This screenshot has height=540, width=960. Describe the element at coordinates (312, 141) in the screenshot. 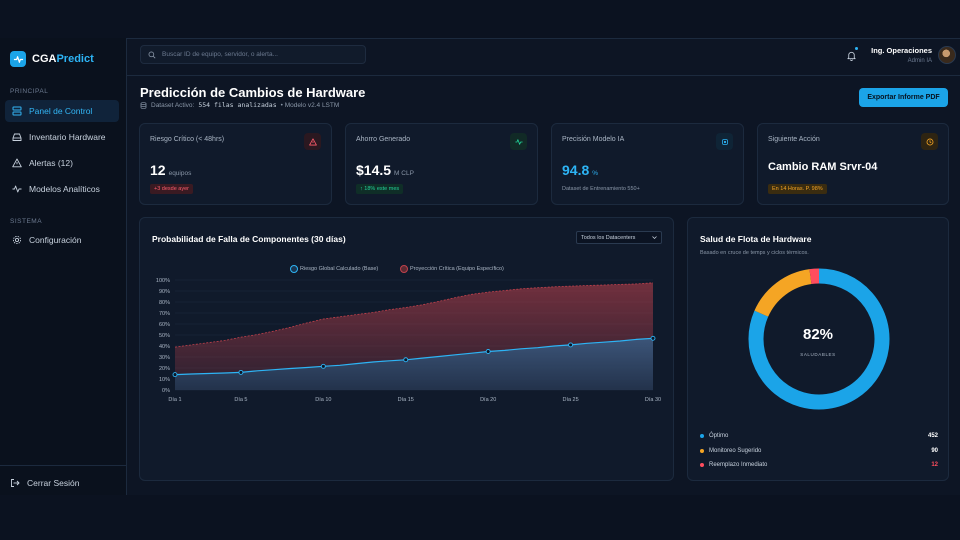

I see `alert-triangle-icon` at that location.